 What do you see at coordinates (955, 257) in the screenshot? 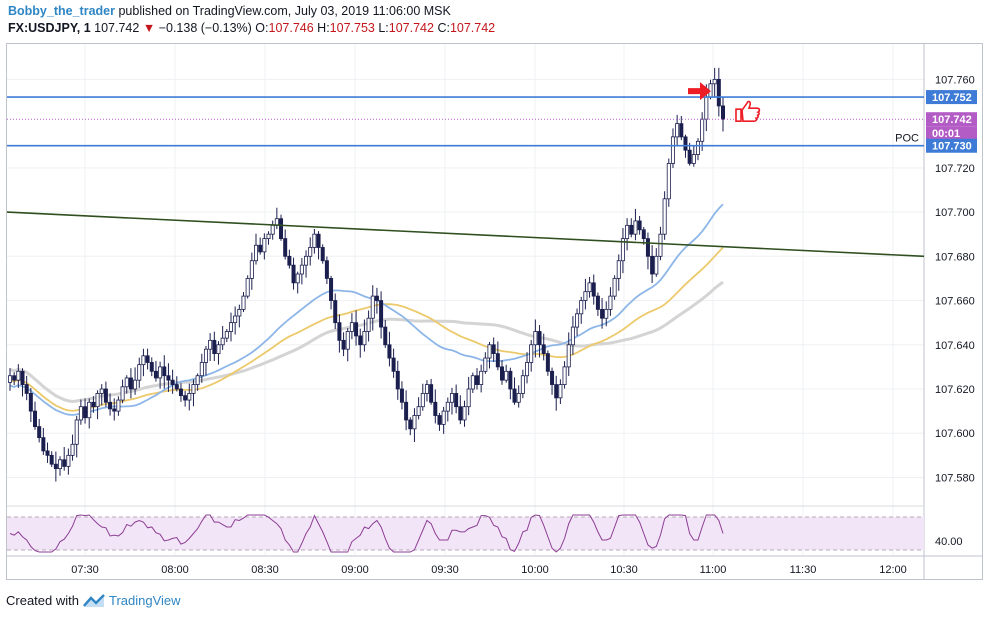
I see `y-tick-label: 107.680` at bounding box center [955, 257].